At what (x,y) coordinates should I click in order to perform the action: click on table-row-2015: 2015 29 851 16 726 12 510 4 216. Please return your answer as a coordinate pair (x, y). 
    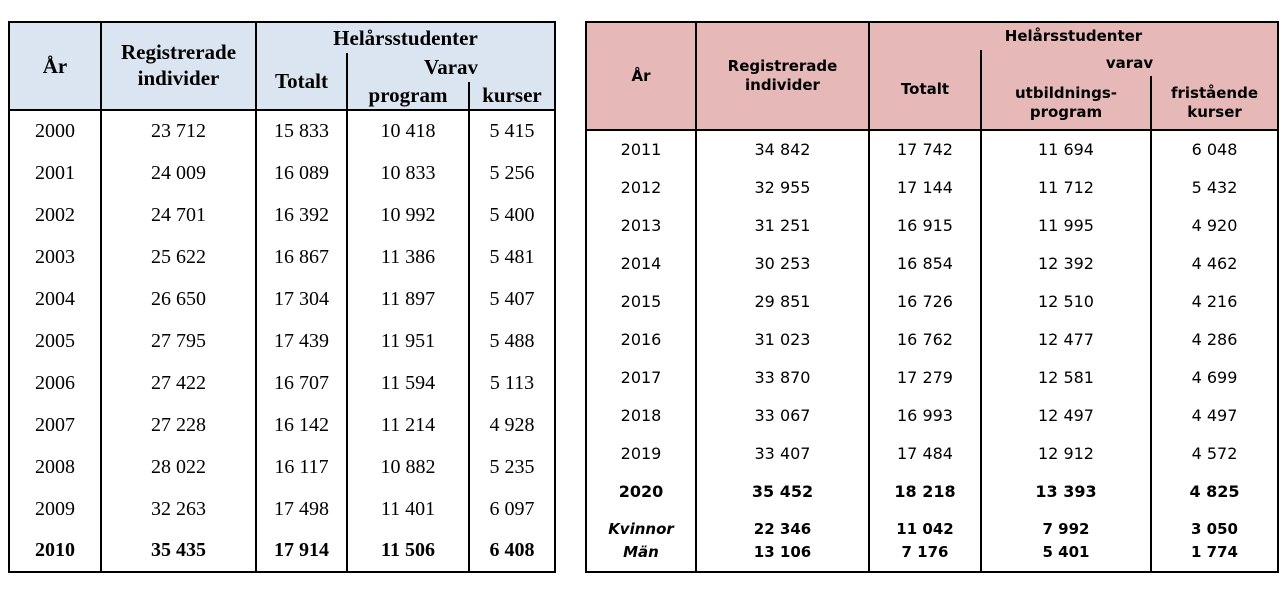
    Looking at the image, I should click on (932, 301).